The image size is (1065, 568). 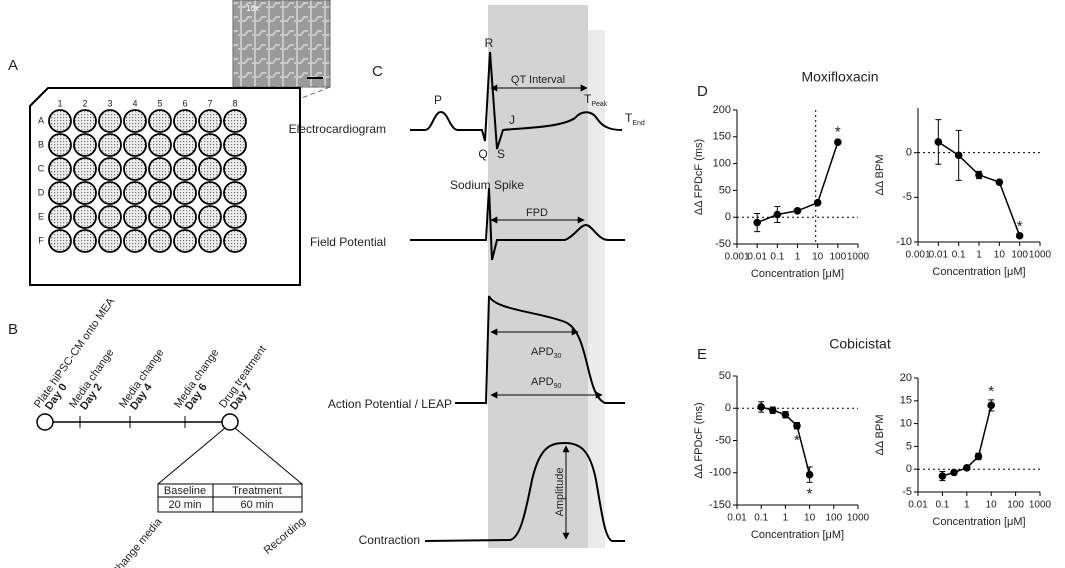 What do you see at coordinates (487, 185) in the screenshot?
I see `wave-label: Sodium Spike` at bounding box center [487, 185].